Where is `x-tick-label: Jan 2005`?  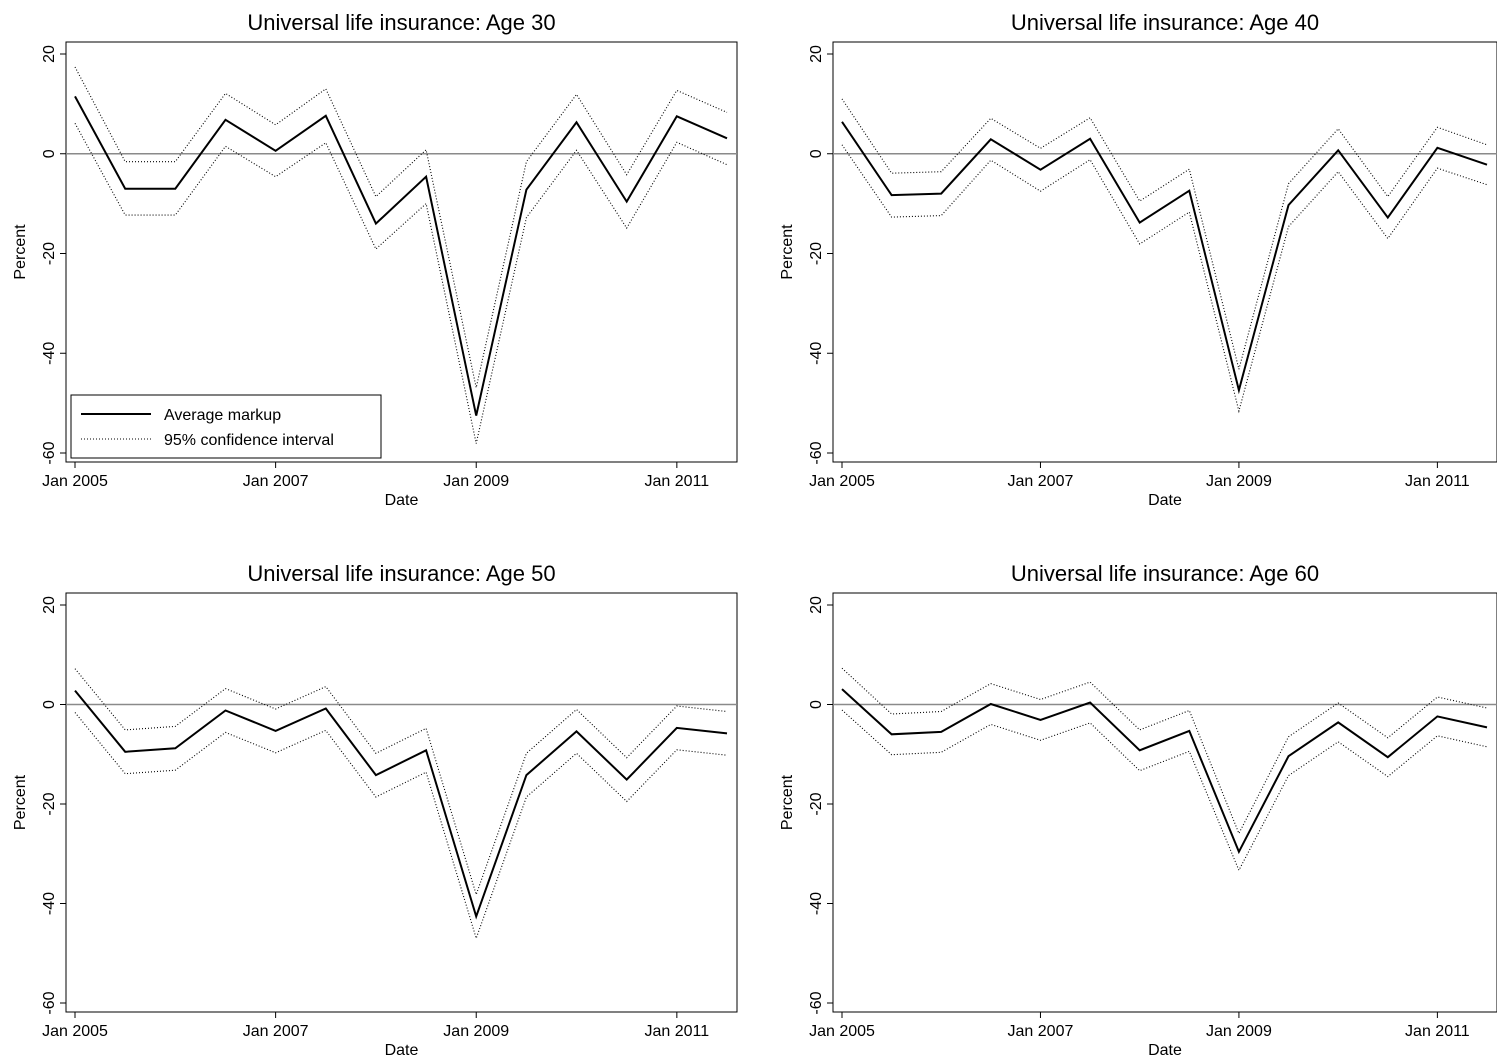
x-tick-label: Jan 2005 is located at coordinates (75, 1031).